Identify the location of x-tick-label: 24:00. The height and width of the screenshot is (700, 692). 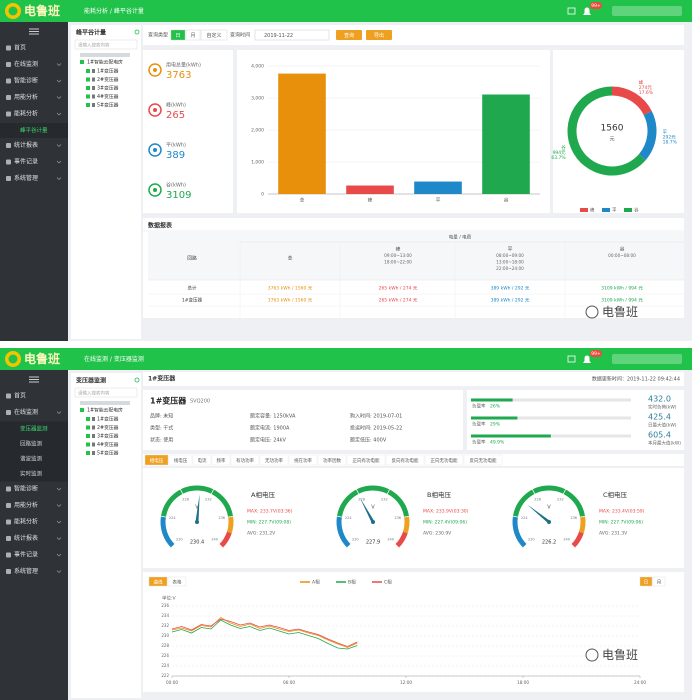
(640, 682).